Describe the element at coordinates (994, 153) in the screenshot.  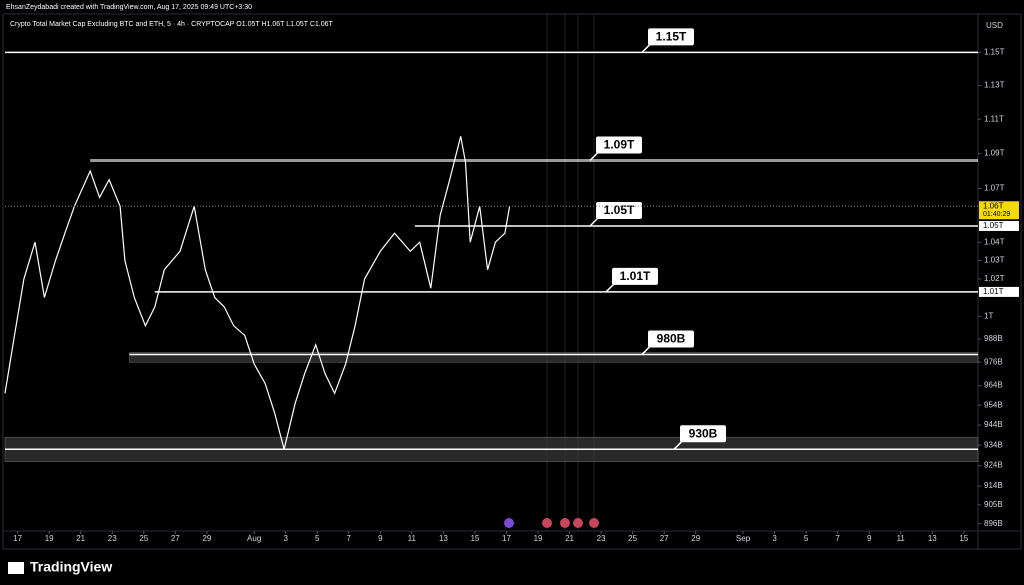
I see `y-tick-label: 1.09T` at that location.